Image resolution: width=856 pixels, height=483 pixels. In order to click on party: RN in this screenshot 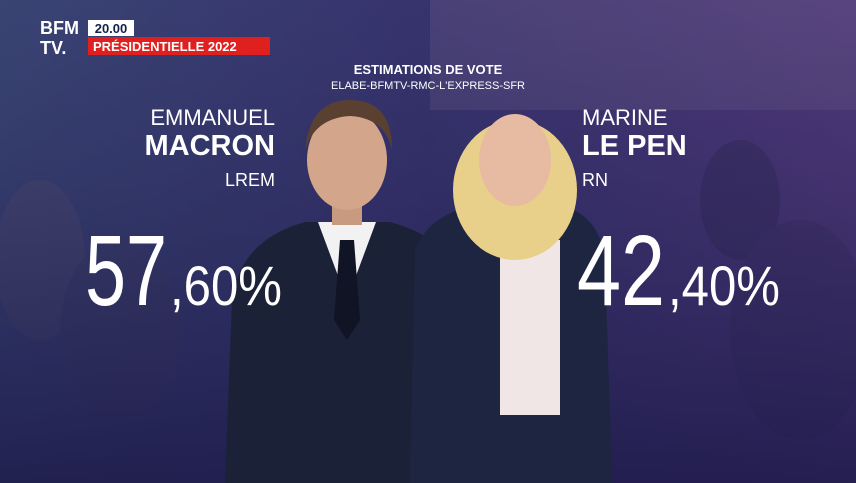, I will do `click(595, 180)`.